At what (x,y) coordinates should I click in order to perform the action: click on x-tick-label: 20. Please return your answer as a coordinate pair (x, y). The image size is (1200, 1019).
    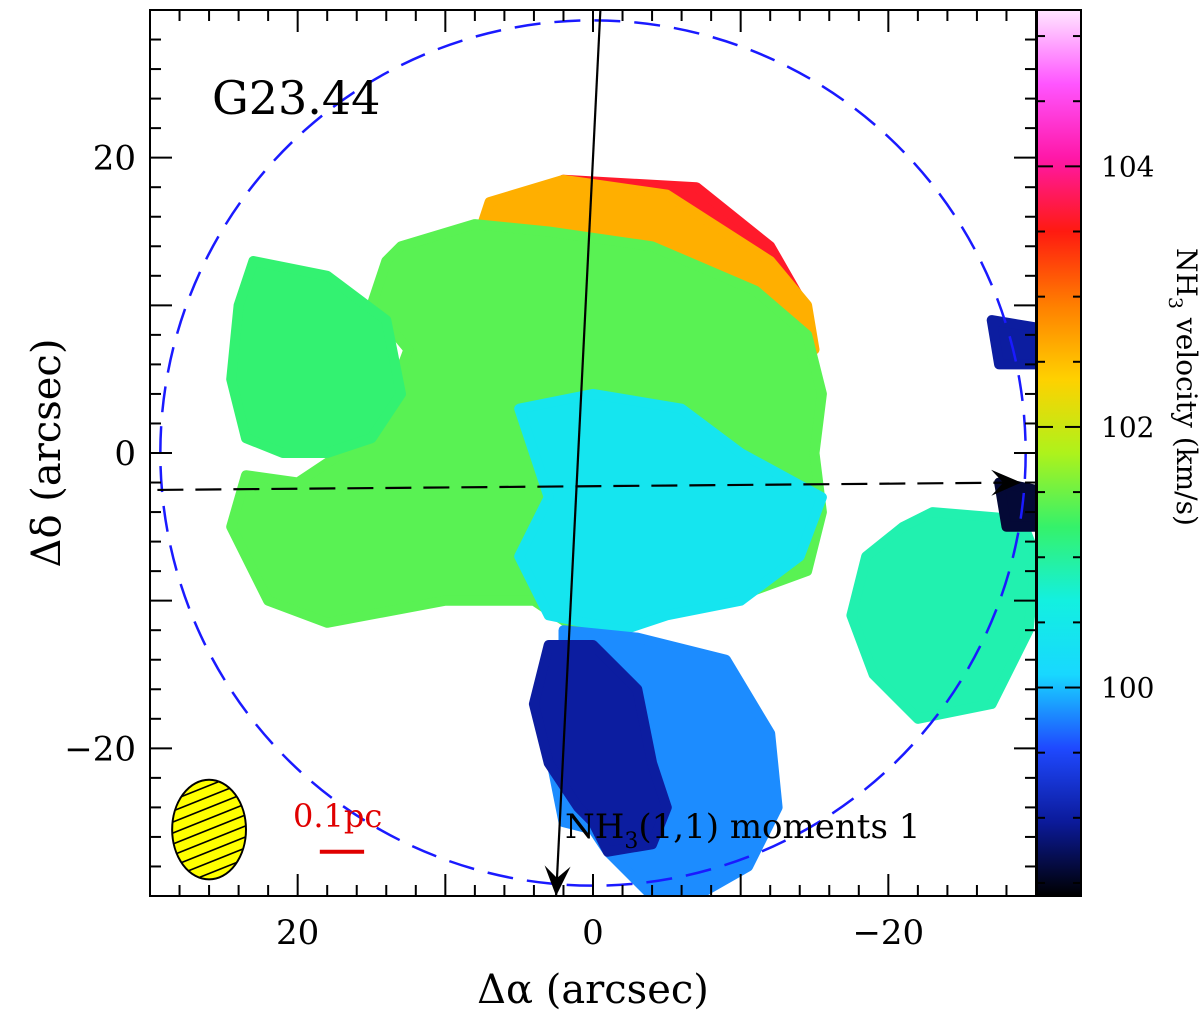
    Looking at the image, I should click on (297, 933).